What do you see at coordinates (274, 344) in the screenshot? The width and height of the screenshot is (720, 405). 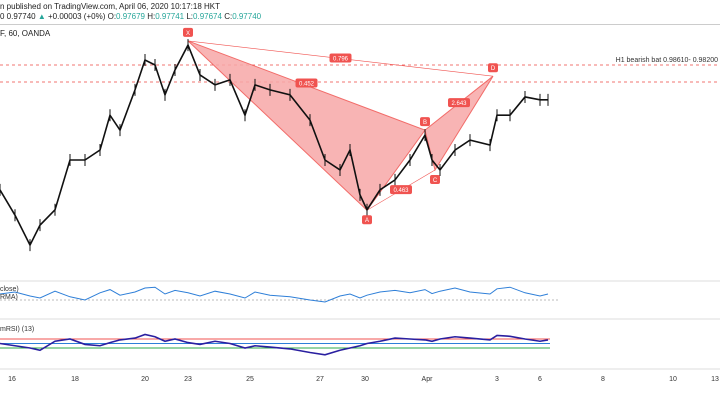 I see `osc2-line` at bounding box center [274, 344].